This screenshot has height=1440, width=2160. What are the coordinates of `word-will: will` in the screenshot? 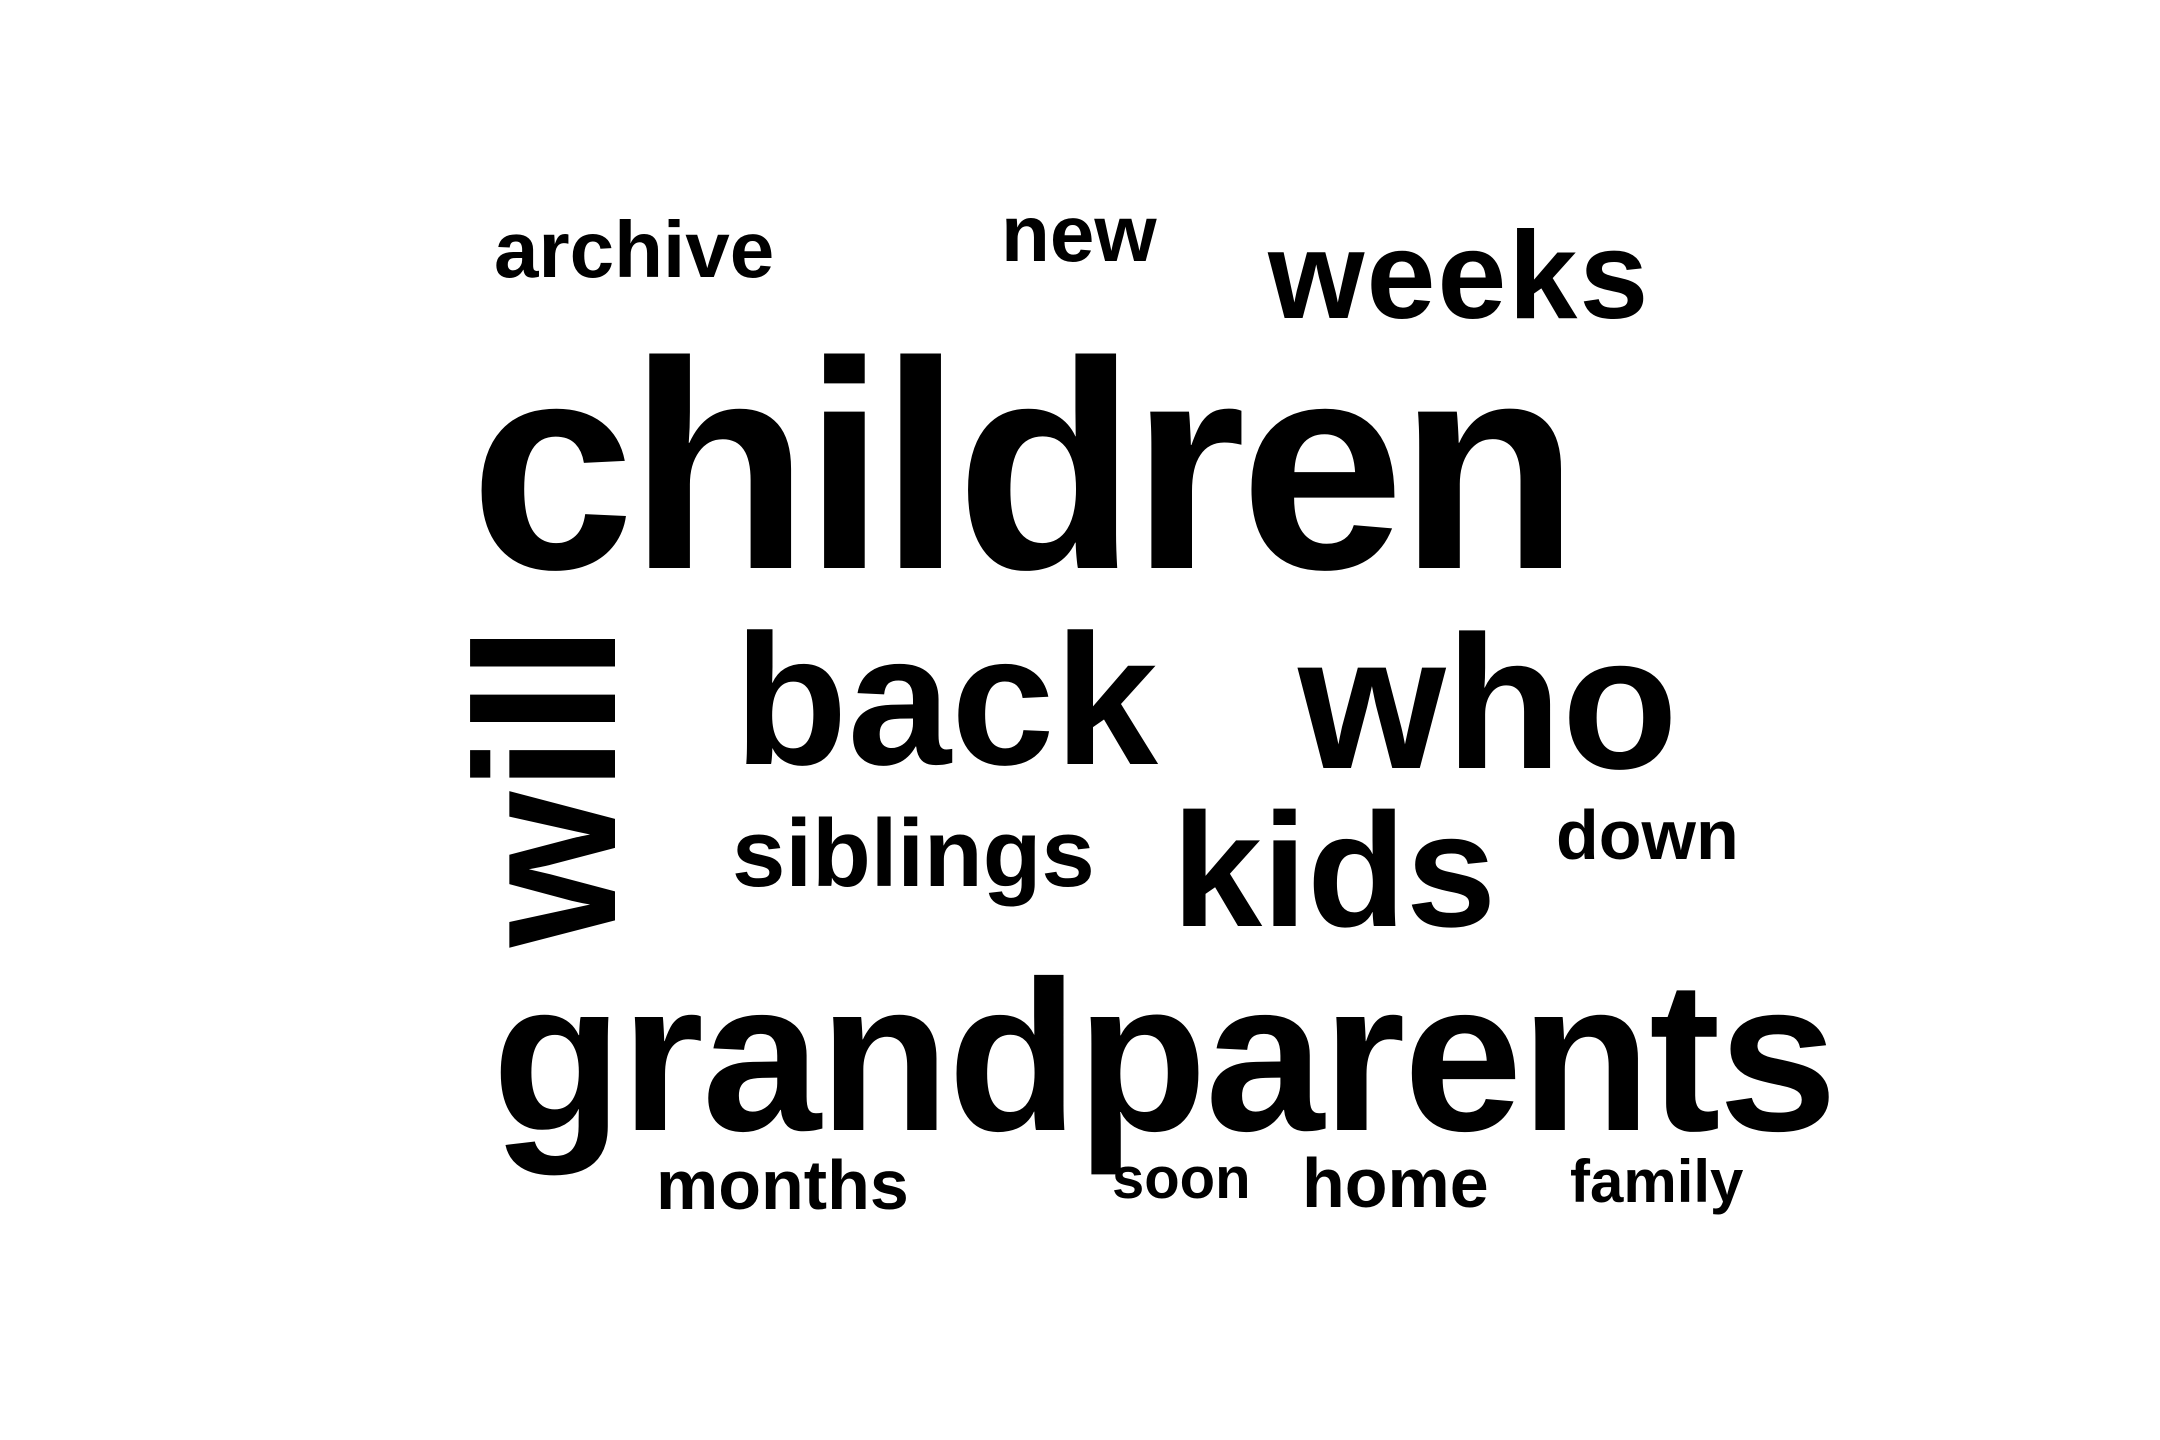 It's located at (546, 786).